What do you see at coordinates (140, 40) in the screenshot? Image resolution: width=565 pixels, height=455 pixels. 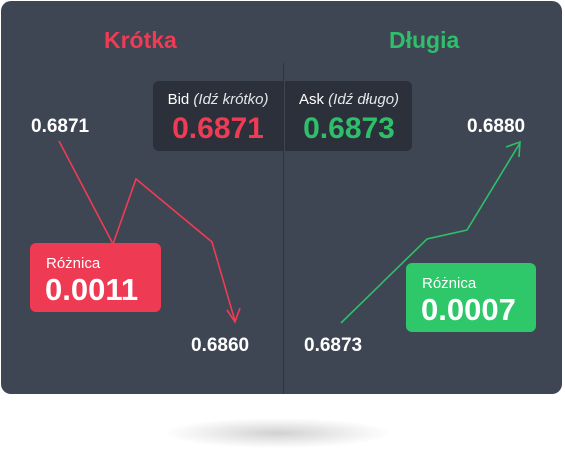 I see `short-heading: Krótka` at bounding box center [140, 40].